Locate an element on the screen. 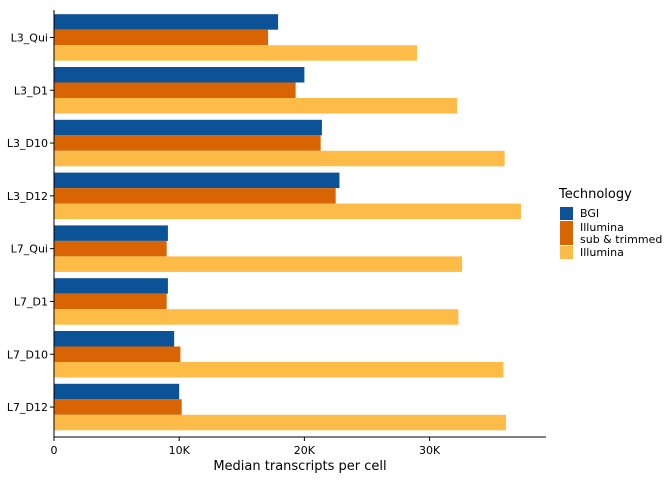 This screenshot has width=672, height=480. x-tick-label: 0 is located at coordinates (54, 450).